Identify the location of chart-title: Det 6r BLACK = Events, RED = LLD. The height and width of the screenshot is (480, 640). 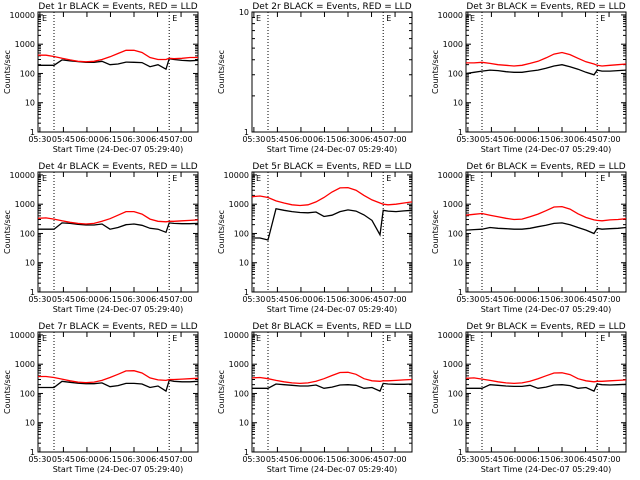
(545, 167).